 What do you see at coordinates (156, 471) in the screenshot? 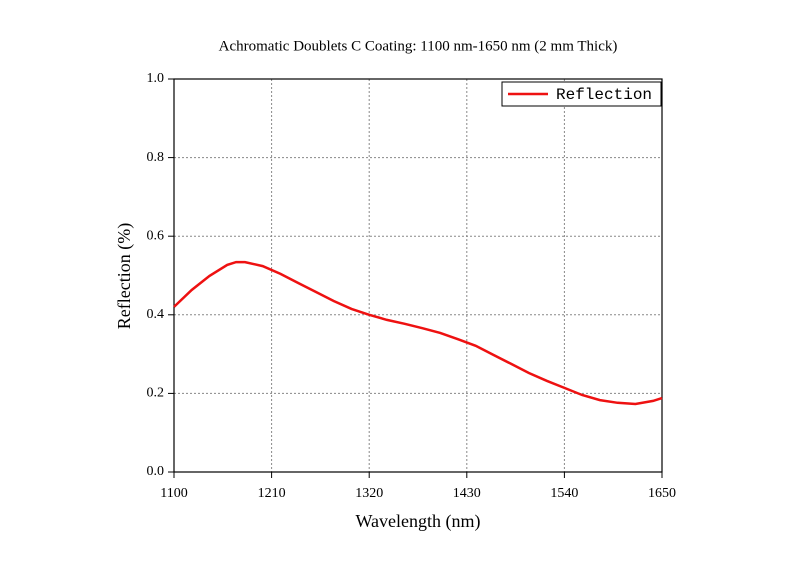
I see `y-tick-label: 0.0` at bounding box center [156, 471].